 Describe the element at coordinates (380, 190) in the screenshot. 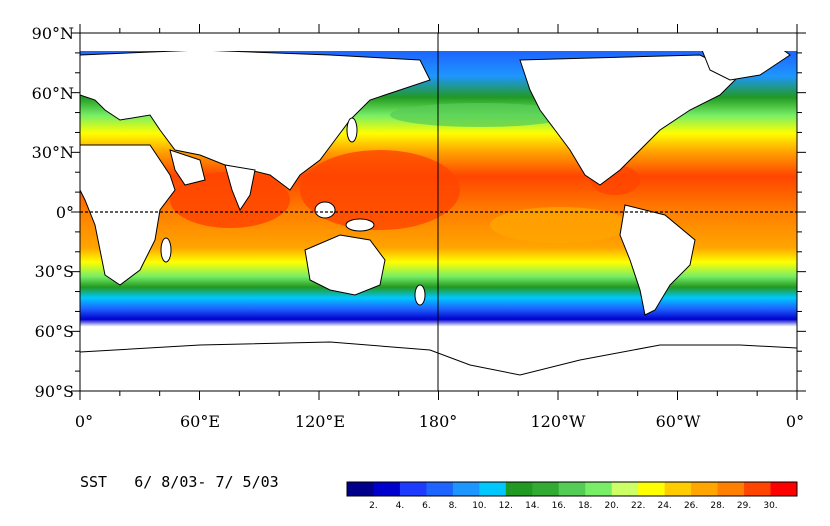

I see `warm-pool-west-pacific` at that location.